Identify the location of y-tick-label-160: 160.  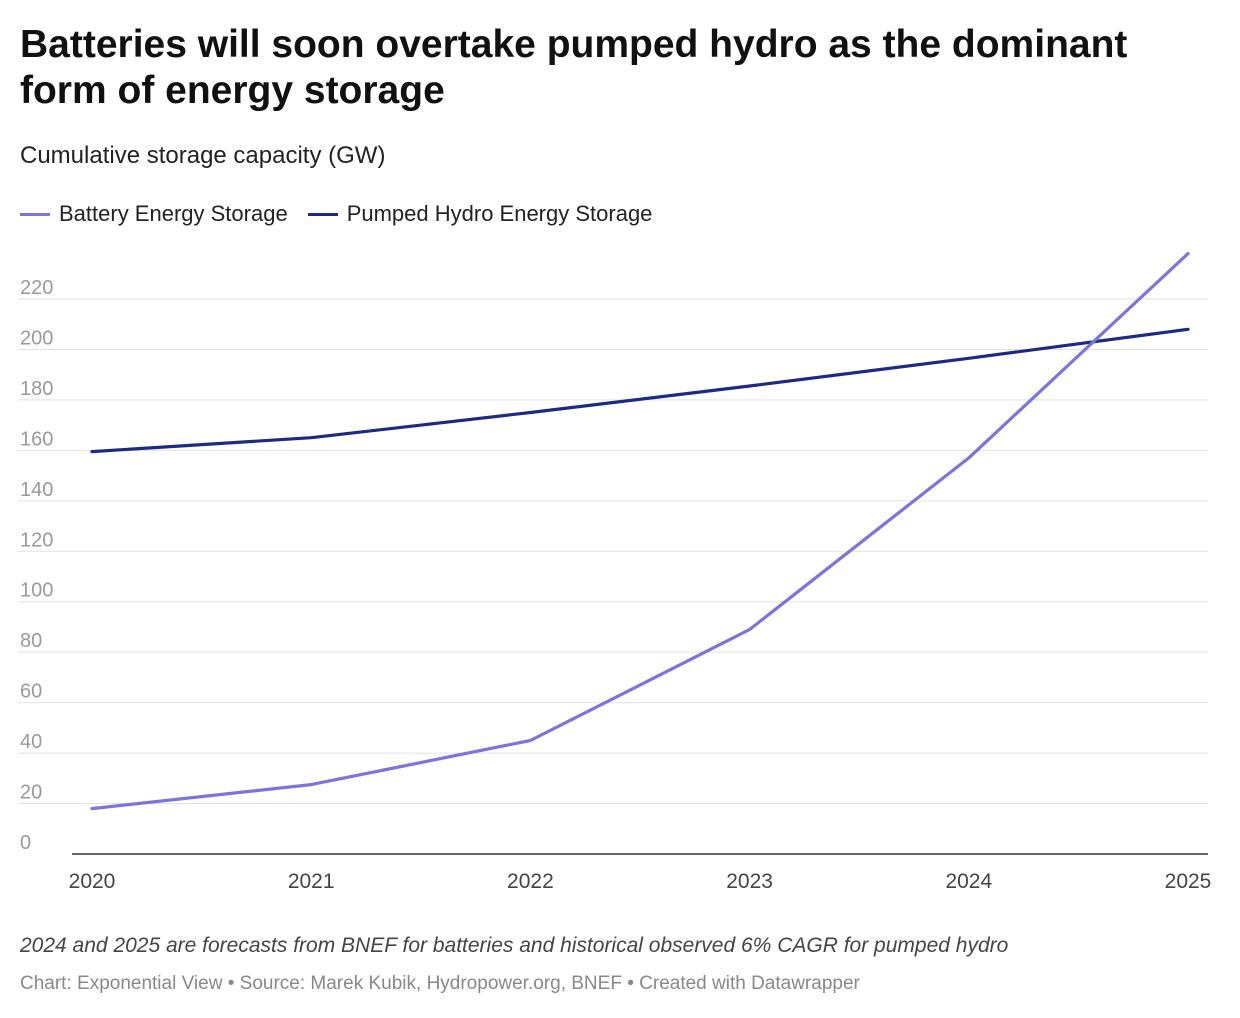
(36, 439).